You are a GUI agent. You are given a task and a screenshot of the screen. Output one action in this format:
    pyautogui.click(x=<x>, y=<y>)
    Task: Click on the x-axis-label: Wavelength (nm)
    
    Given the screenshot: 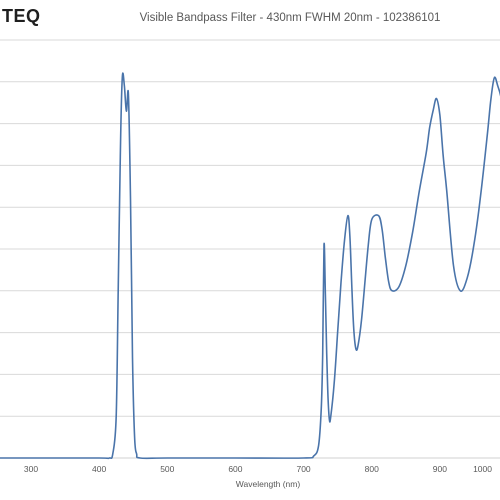 What is the action you would take?
    pyautogui.click(x=268, y=484)
    